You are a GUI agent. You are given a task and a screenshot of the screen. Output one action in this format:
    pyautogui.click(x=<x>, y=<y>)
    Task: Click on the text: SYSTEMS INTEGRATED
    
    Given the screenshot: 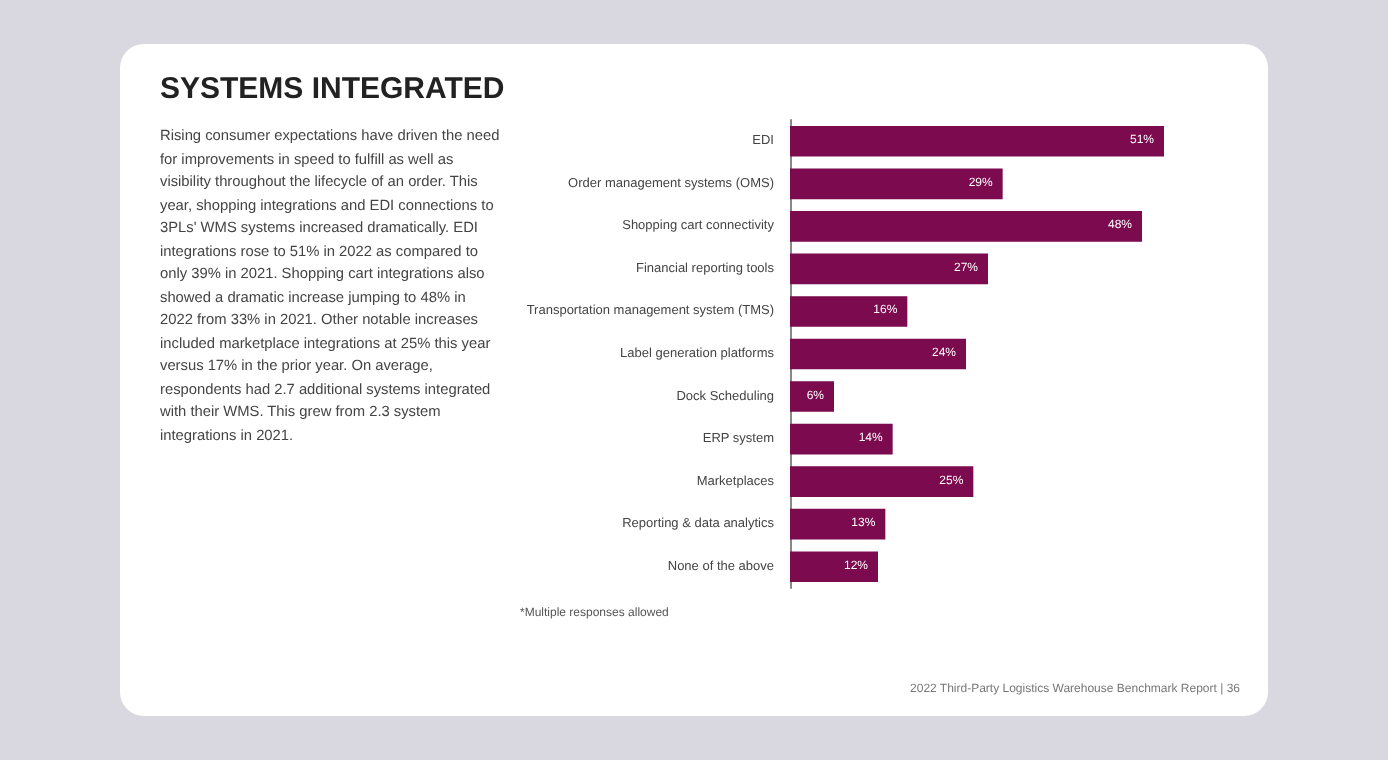 What is the action you would take?
    pyautogui.click(x=332, y=89)
    